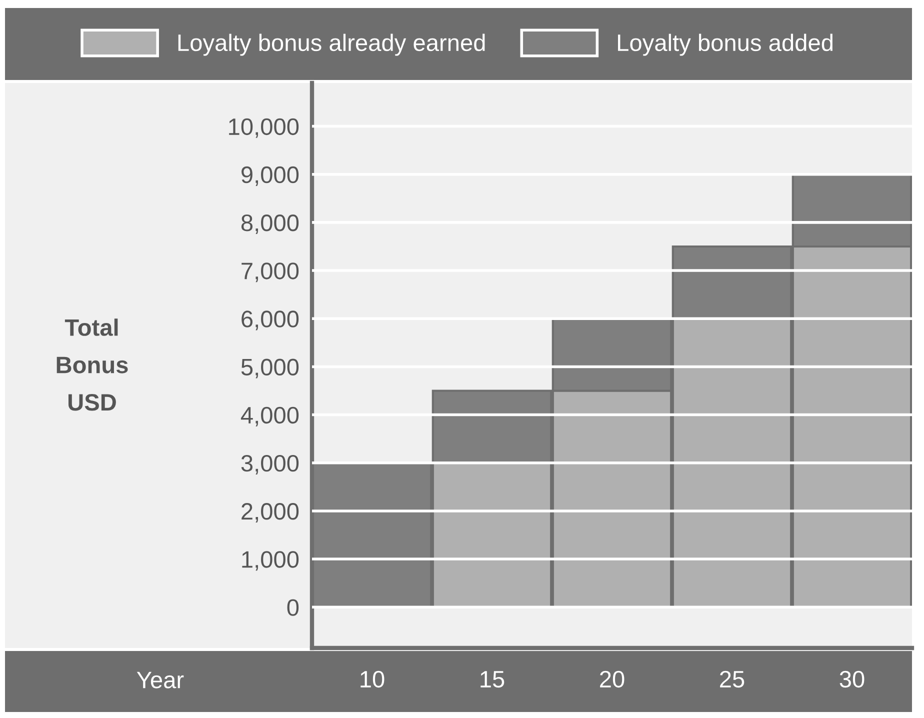  What do you see at coordinates (270, 224) in the screenshot?
I see `y-tick-label: 8,000` at bounding box center [270, 224].